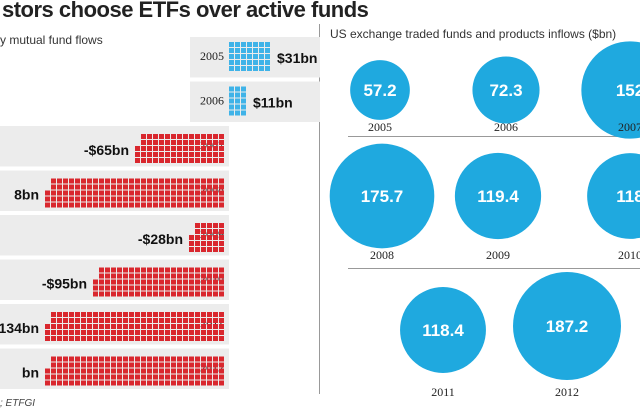 The image size is (640, 420). I want to click on bubble-2006, so click(506, 90).